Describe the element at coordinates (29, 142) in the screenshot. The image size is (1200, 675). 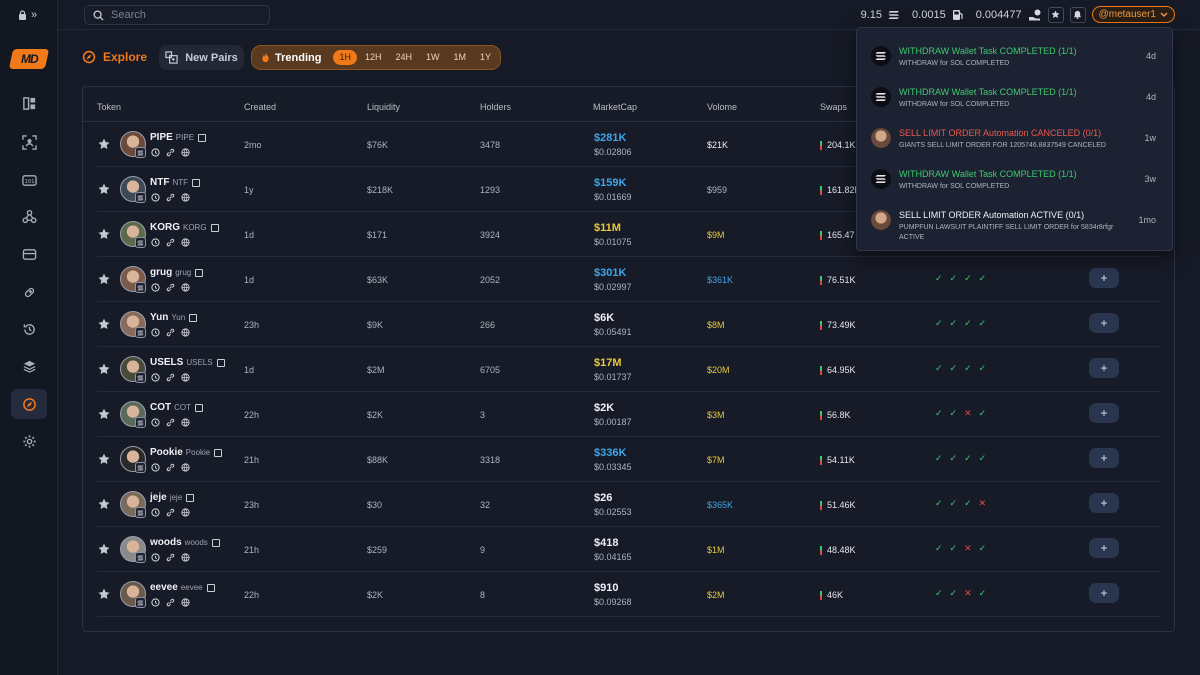
I see `sidebar-item-scan` at that location.